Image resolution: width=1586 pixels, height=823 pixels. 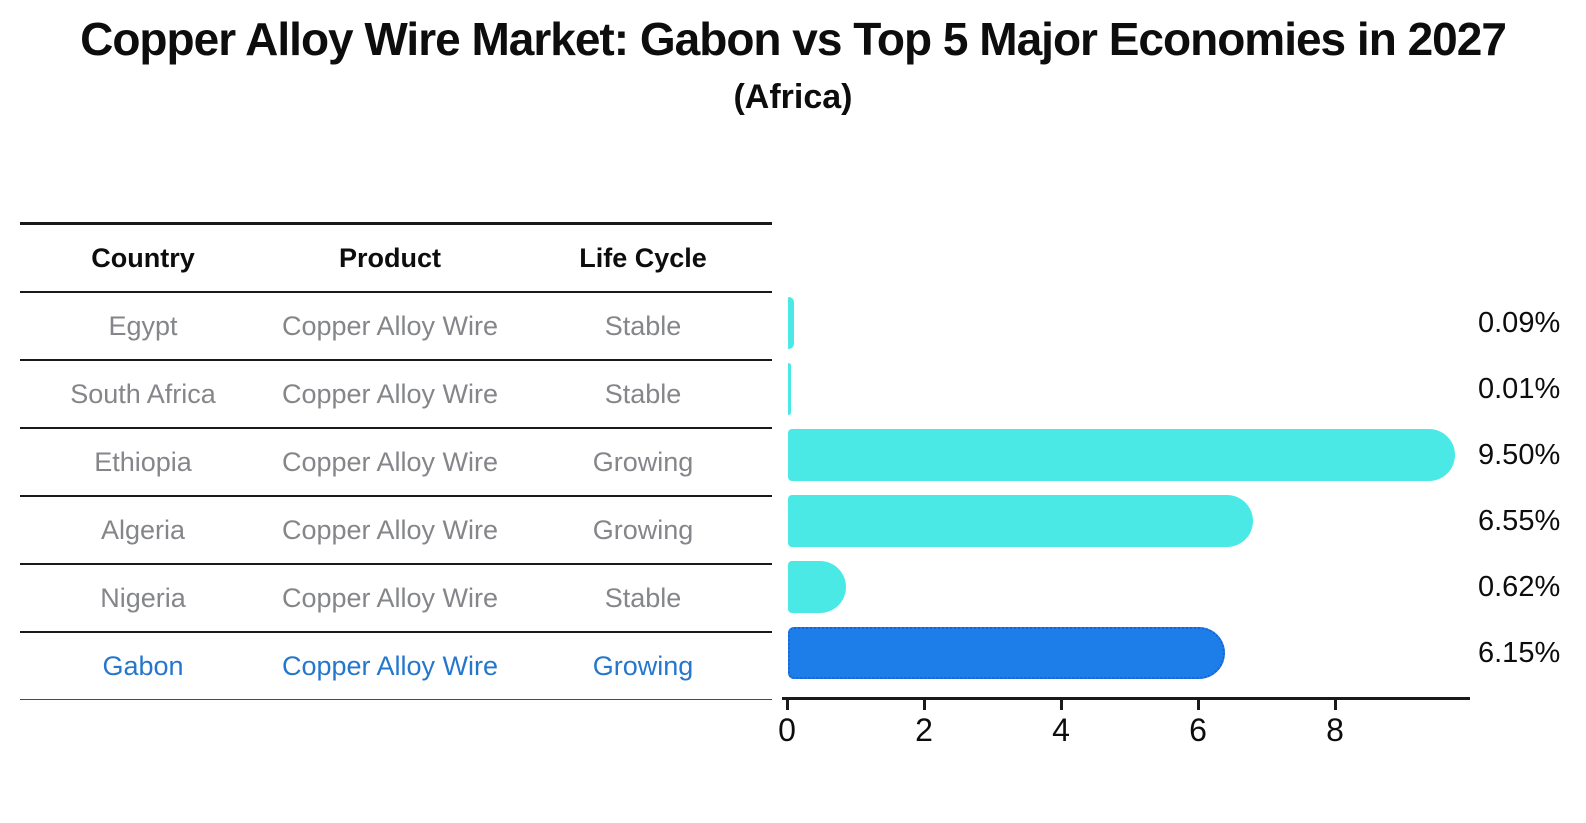 What do you see at coordinates (389, 257) in the screenshot?
I see `column-header-product: Product` at bounding box center [389, 257].